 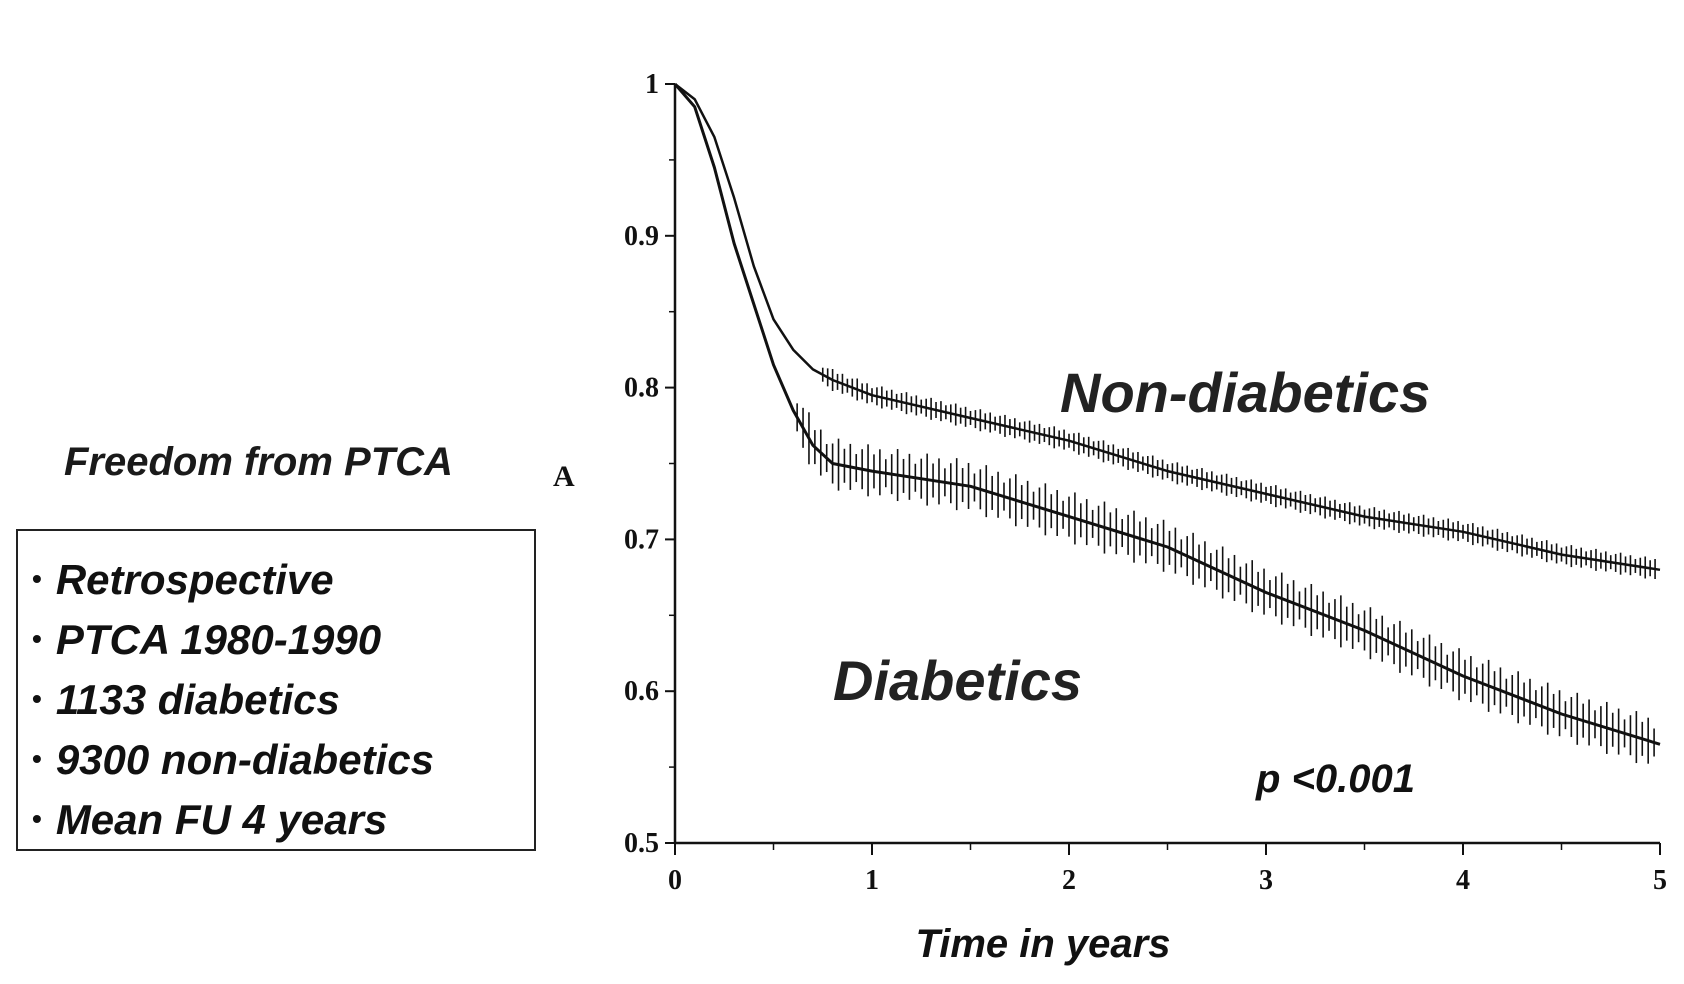 What do you see at coordinates (1660, 880) in the screenshot?
I see `x-tick-label: 5` at bounding box center [1660, 880].